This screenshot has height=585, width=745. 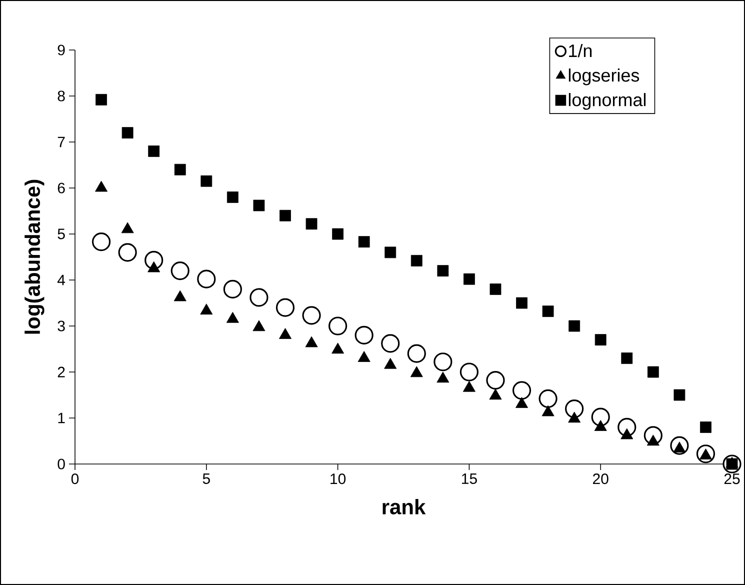 What do you see at coordinates (61, 464) in the screenshot?
I see `y-tick-label: 0` at bounding box center [61, 464].